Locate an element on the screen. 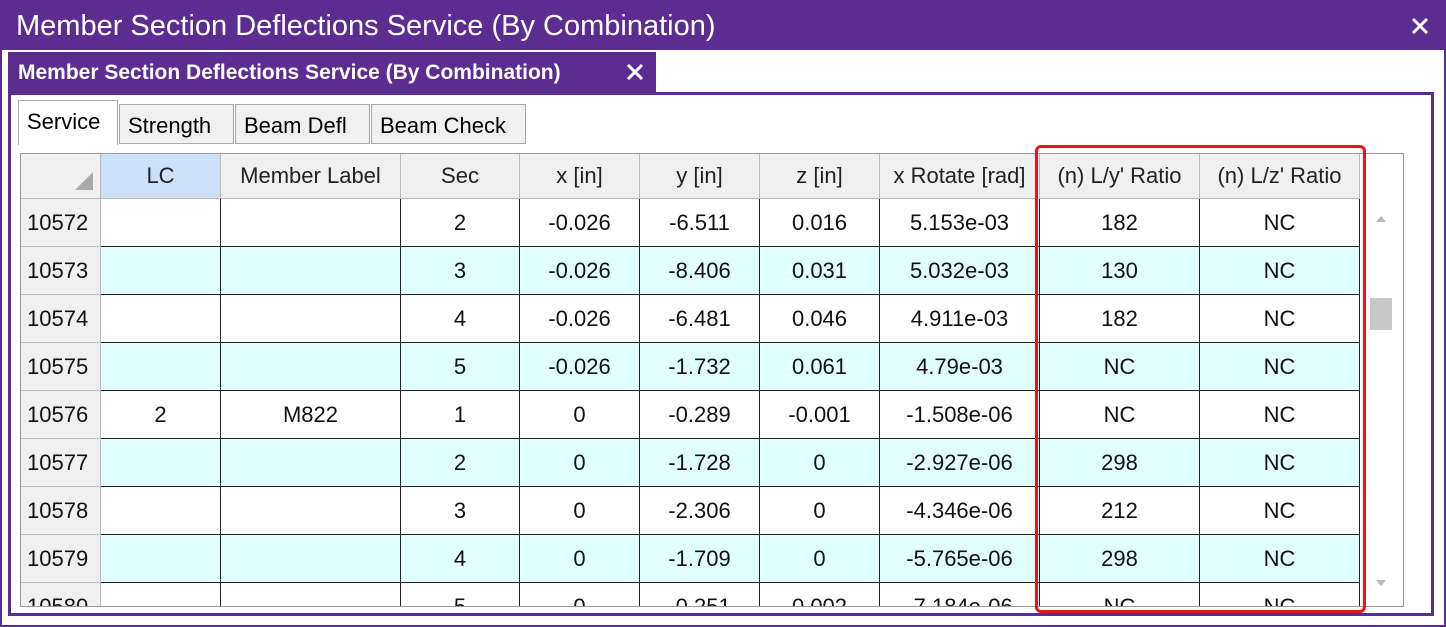 The height and width of the screenshot is (627, 1446). row-header: 10576 is located at coordinates (61, 415).